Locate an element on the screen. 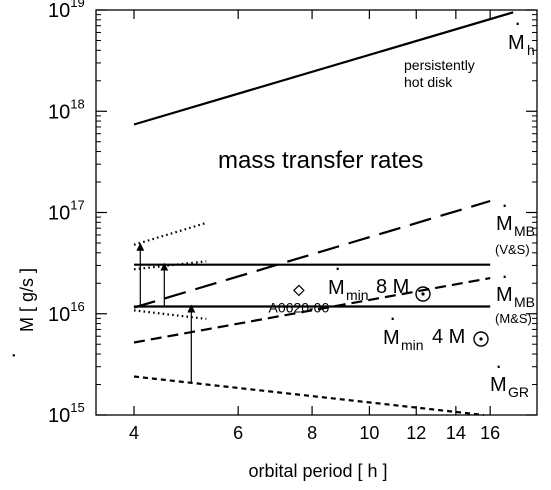  x-tick-label-3: 10 is located at coordinates (369, 433).